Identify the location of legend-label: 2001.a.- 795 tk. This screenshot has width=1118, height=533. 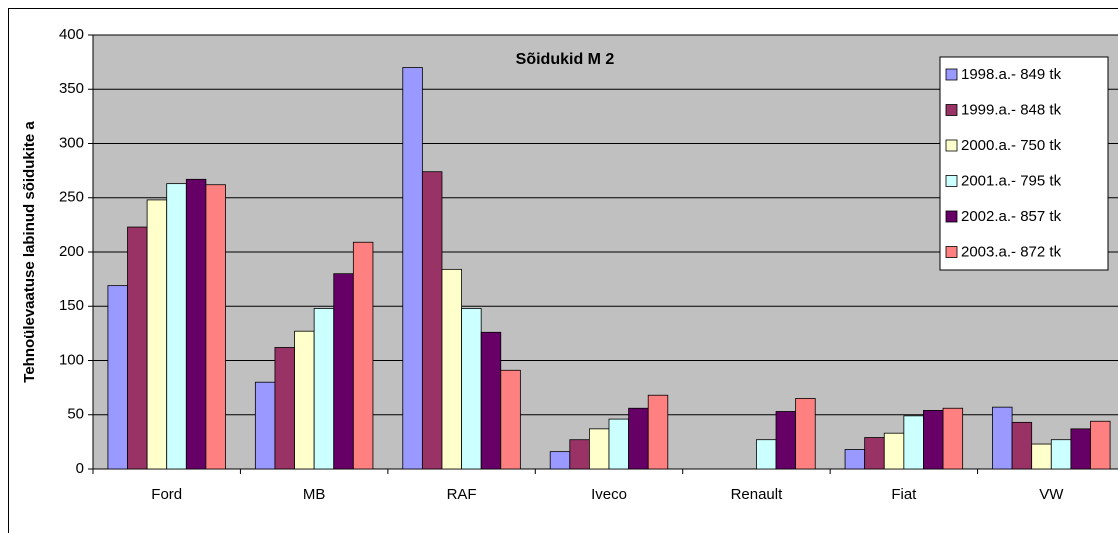
(1011, 180).